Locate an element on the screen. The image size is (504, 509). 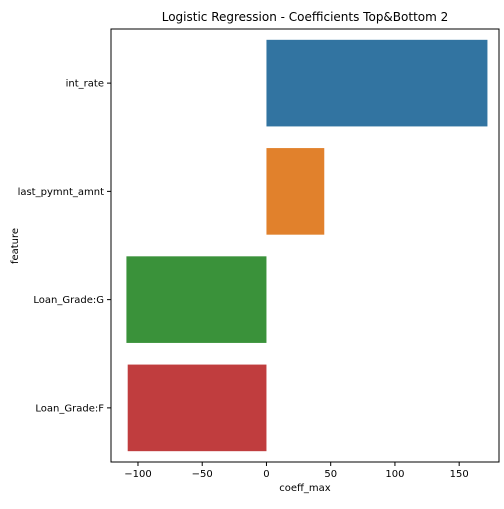
y-tick-label: last_pymnt_amnt is located at coordinates (61, 192).